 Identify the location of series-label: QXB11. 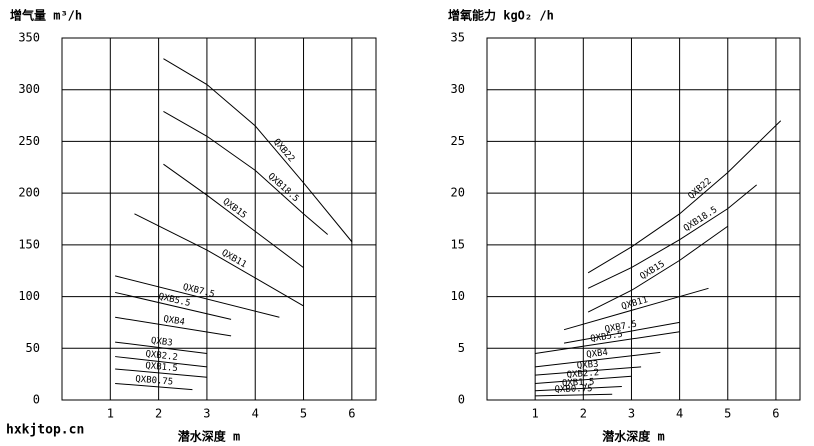
(234, 259).